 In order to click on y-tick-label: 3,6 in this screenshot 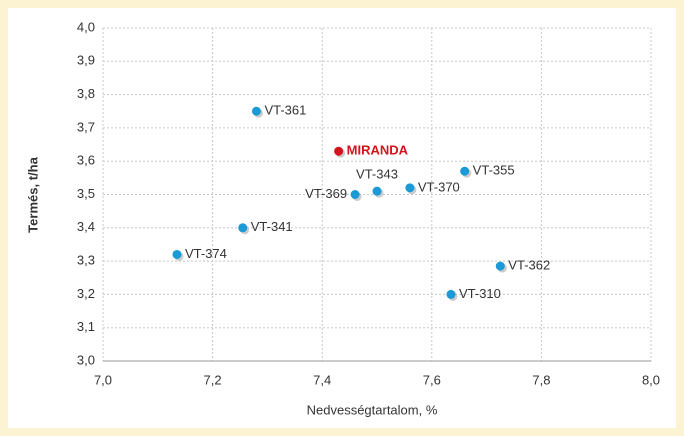, I will do `click(86, 160)`.